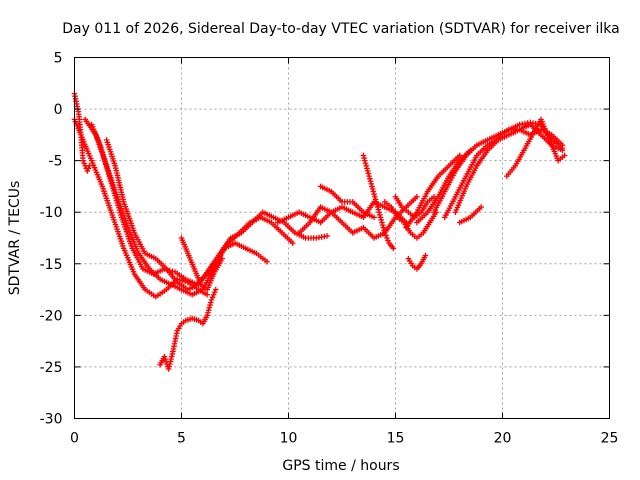 The height and width of the screenshot is (480, 640). What do you see at coordinates (396, 439) in the screenshot?
I see `x-tick-label: 15` at bounding box center [396, 439].